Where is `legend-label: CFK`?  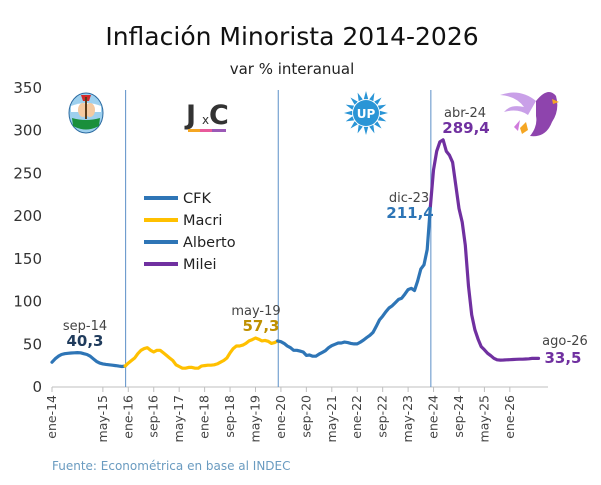
legend-label: CFK is located at coordinates (197, 199).